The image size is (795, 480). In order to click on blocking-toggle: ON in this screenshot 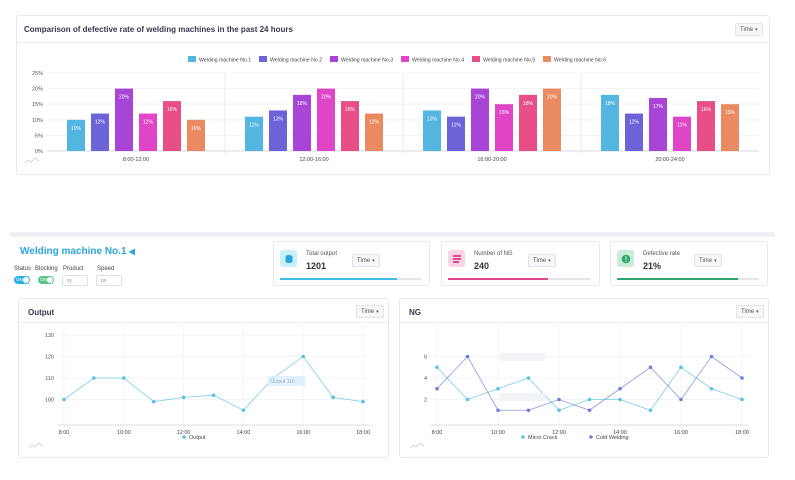, I will do `click(46, 280)`.